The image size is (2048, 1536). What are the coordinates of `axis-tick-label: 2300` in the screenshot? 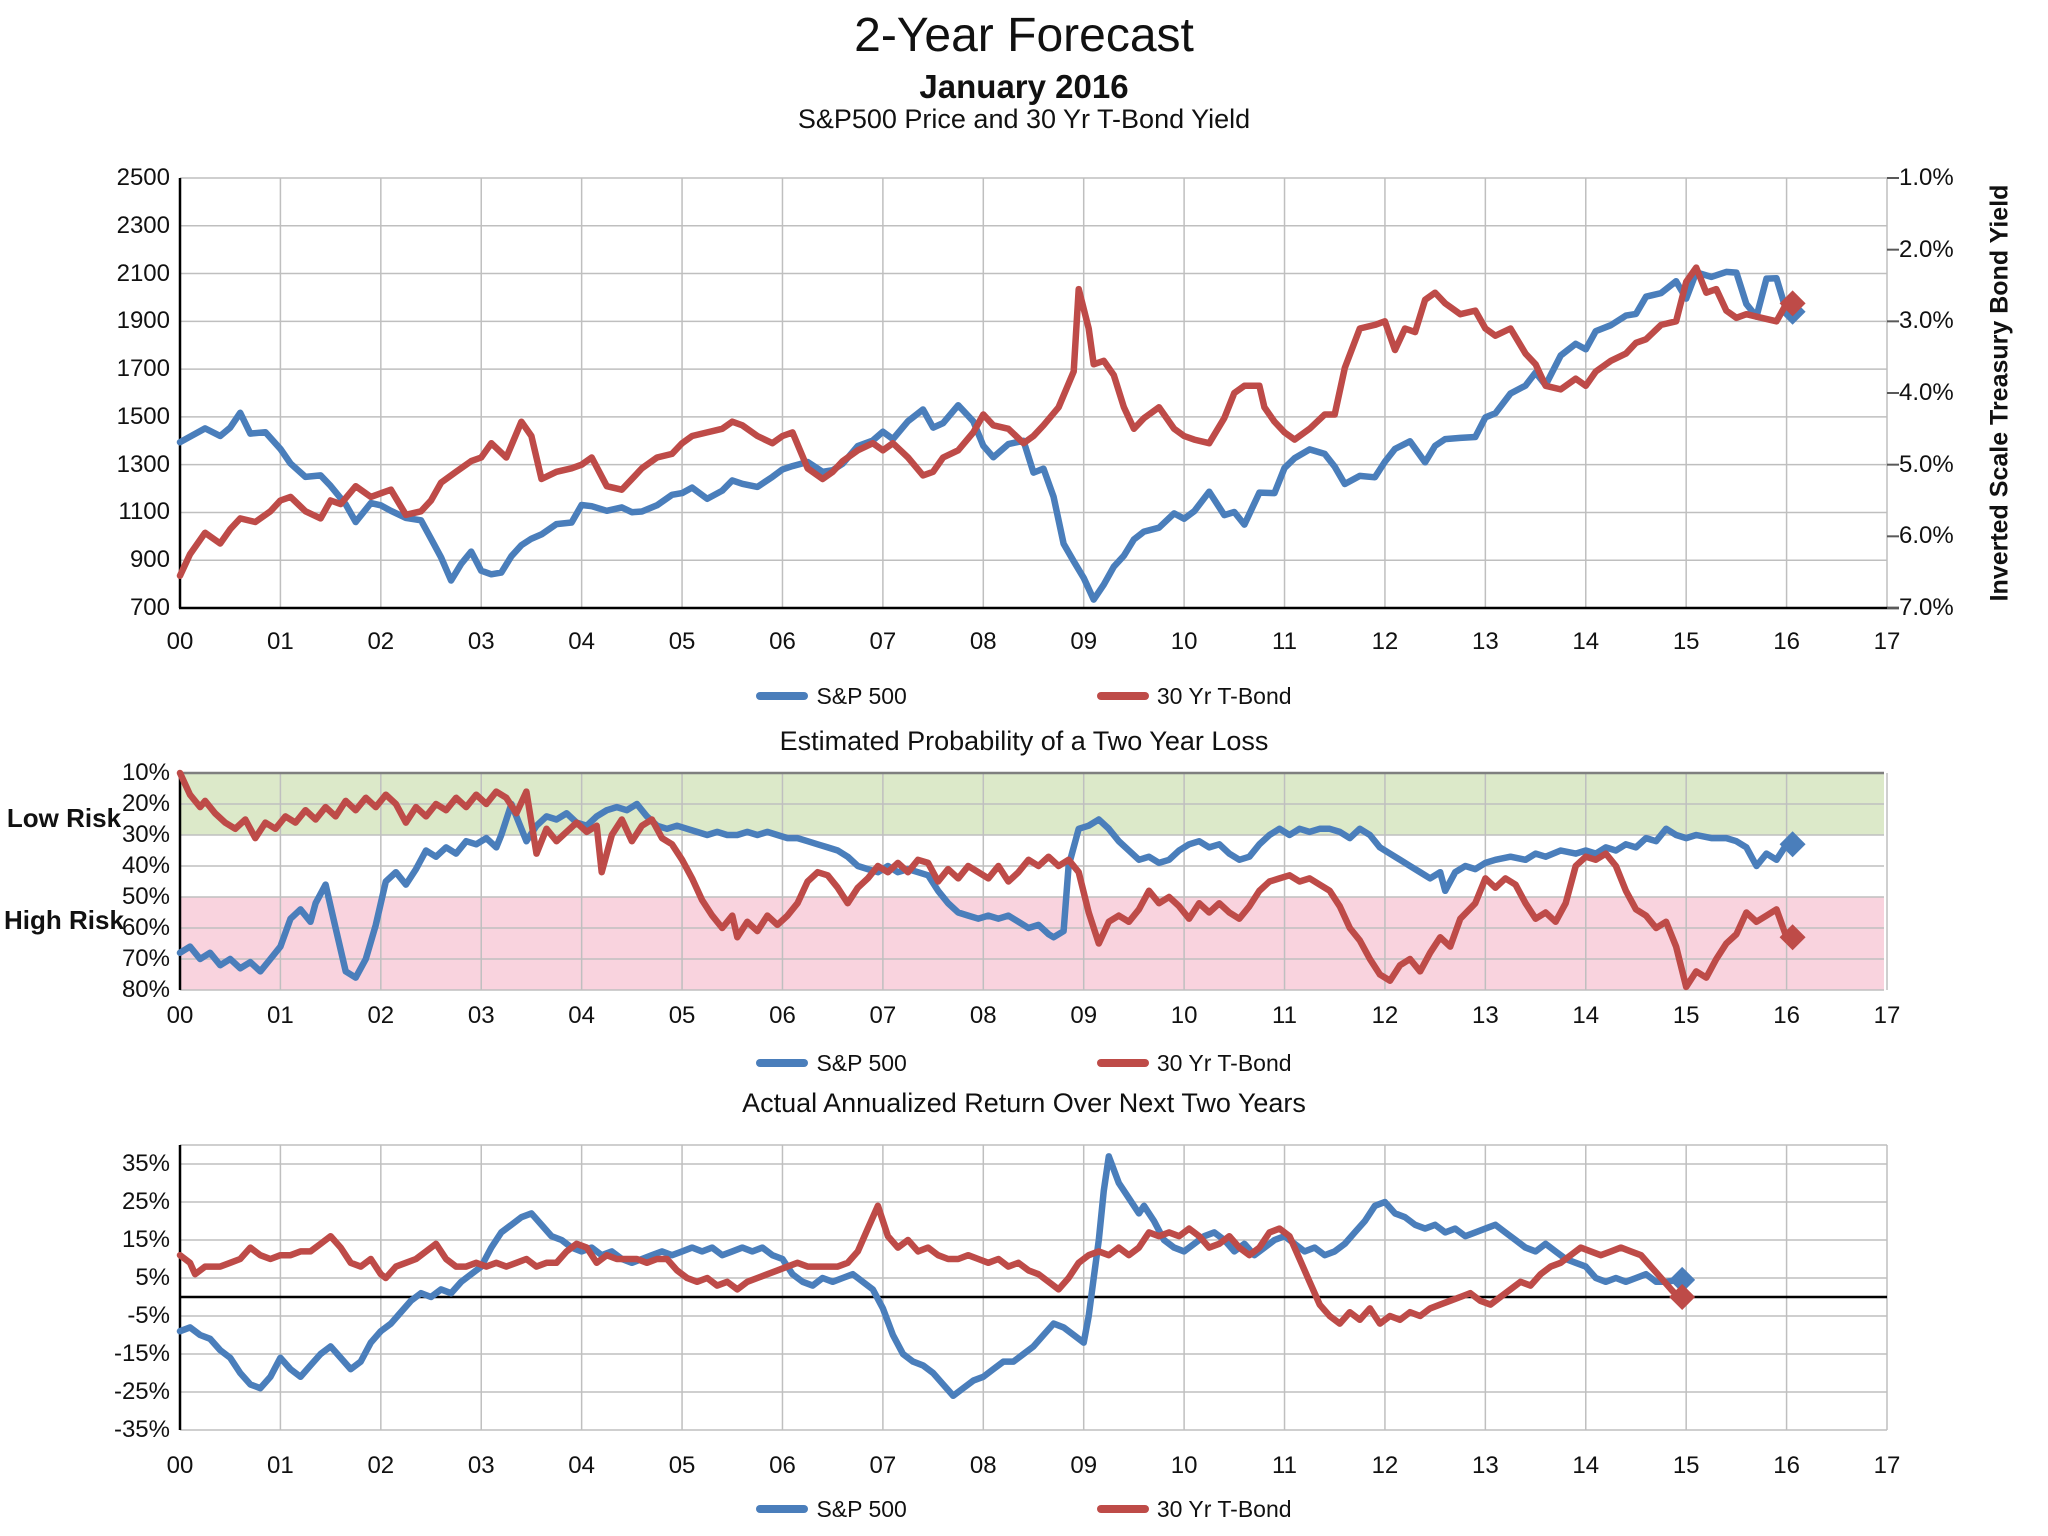 It's located at (143, 225).